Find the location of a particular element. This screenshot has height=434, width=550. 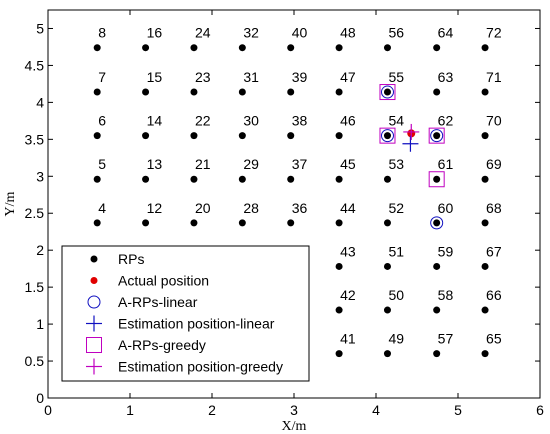

rp-label-50: 50 is located at coordinates (396, 295).